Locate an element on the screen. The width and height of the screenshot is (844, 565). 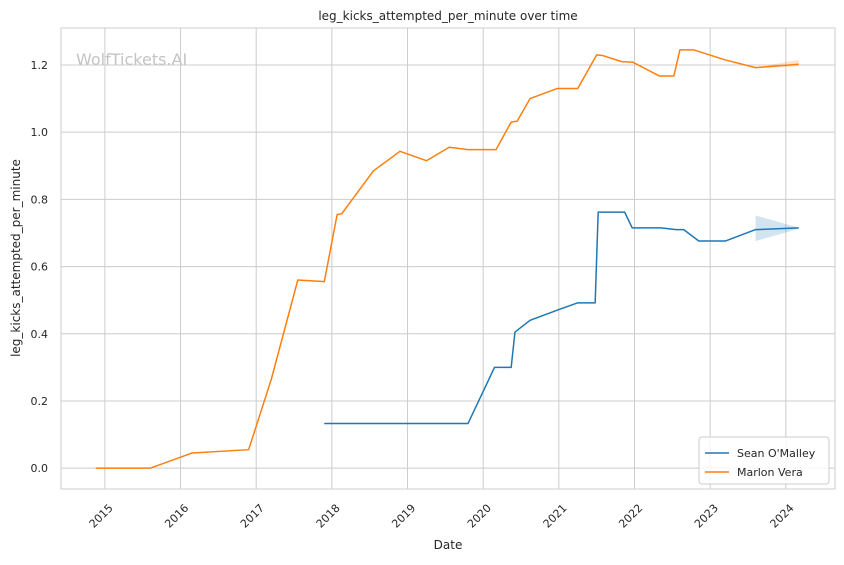
y-tick-label: 1.0 is located at coordinates (40, 132).